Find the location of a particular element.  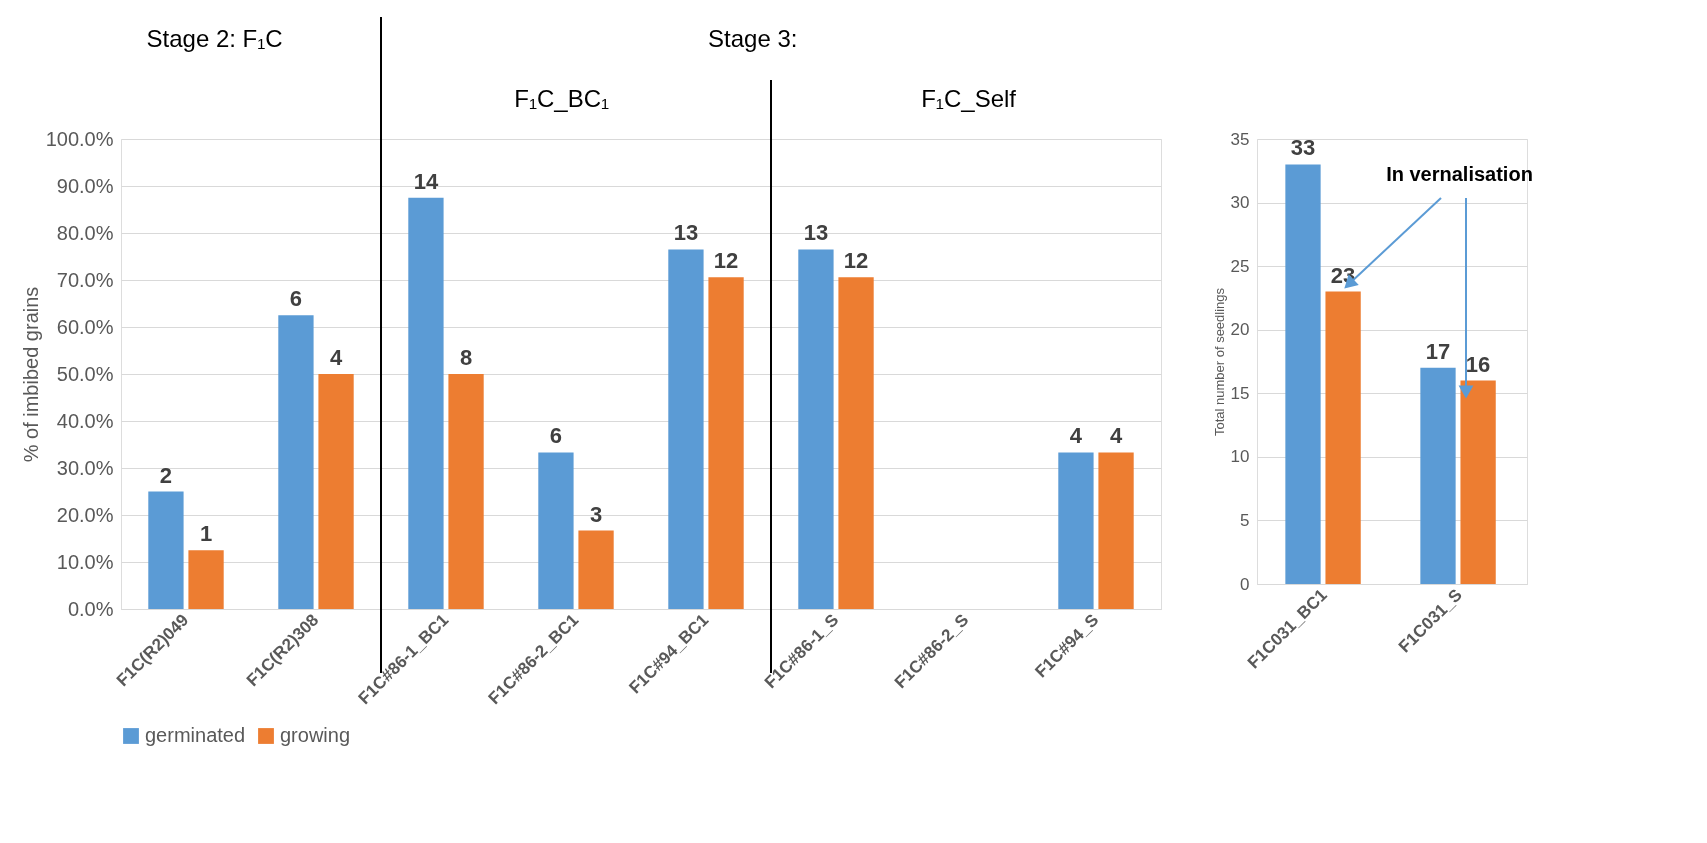

text: Stage 2: F₁C is located at coordinates (214, 38).